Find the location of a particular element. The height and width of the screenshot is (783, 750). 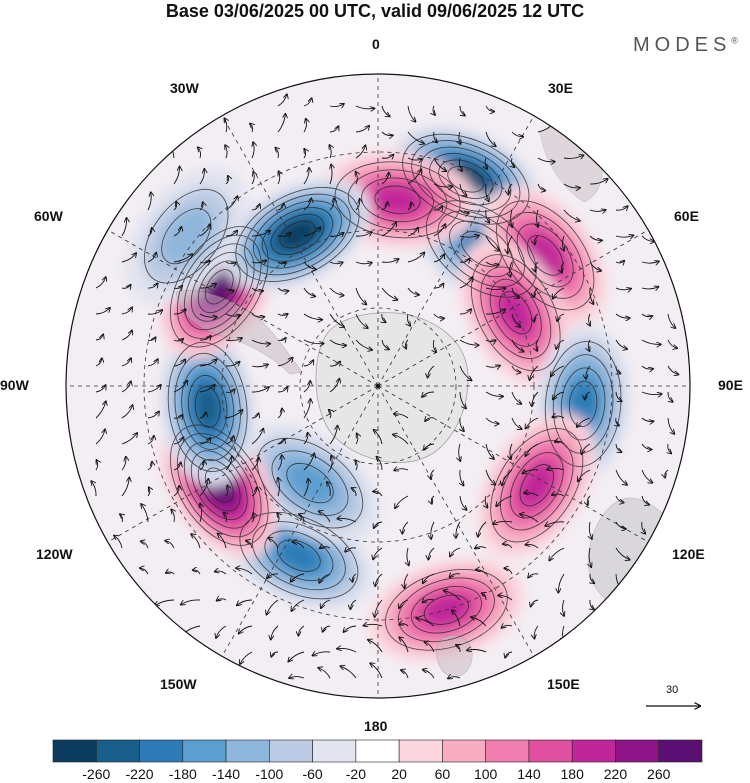

colorbar-tick-label: 140 is located at coordinates (529, 774).